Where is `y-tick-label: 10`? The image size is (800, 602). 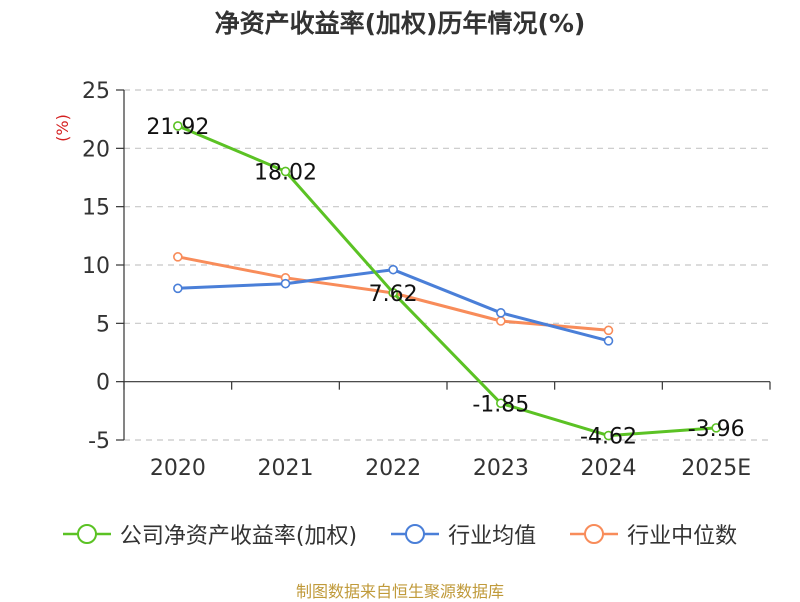
y-tick-label: 10 is located at coordinates (96, 266).